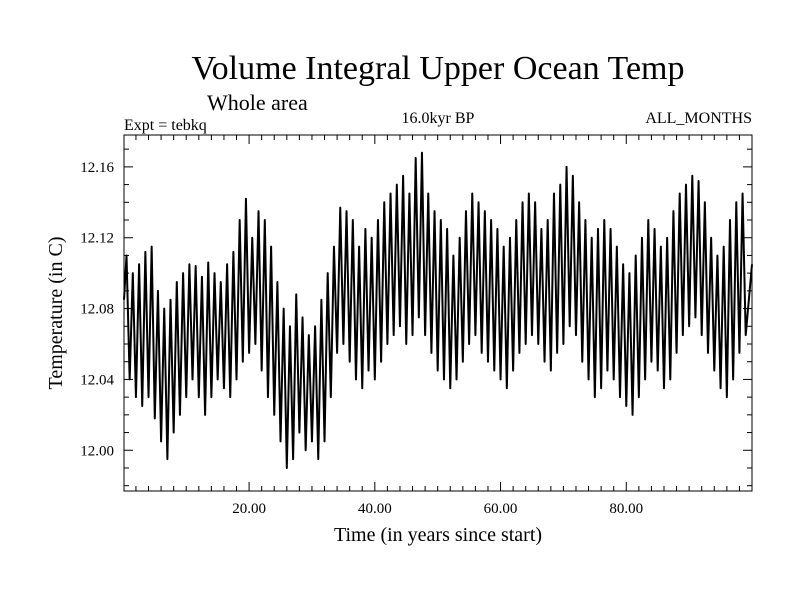 Image resolution: width=800 pixels, height=600 pixels. Describe the element at coordinates (501, 509) in the screenshot. I see `x-tick-label: 60.00` at that location.